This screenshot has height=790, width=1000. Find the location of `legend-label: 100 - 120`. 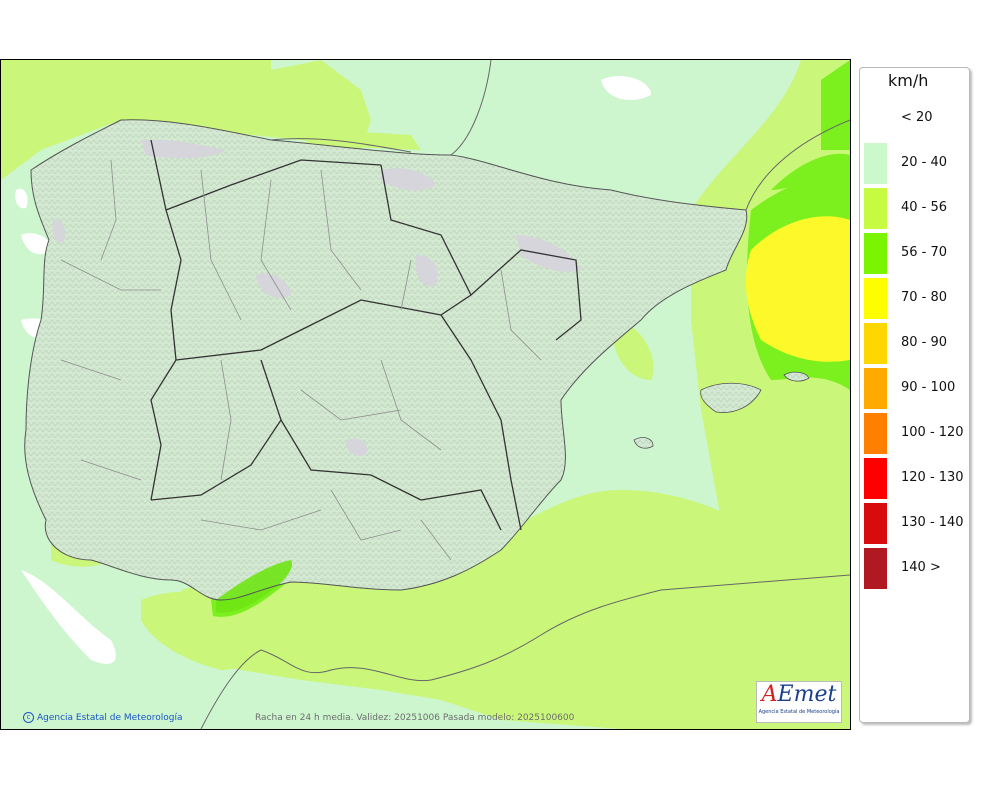

legend-label: 100 - 120 is located at coordinates (932, 432).